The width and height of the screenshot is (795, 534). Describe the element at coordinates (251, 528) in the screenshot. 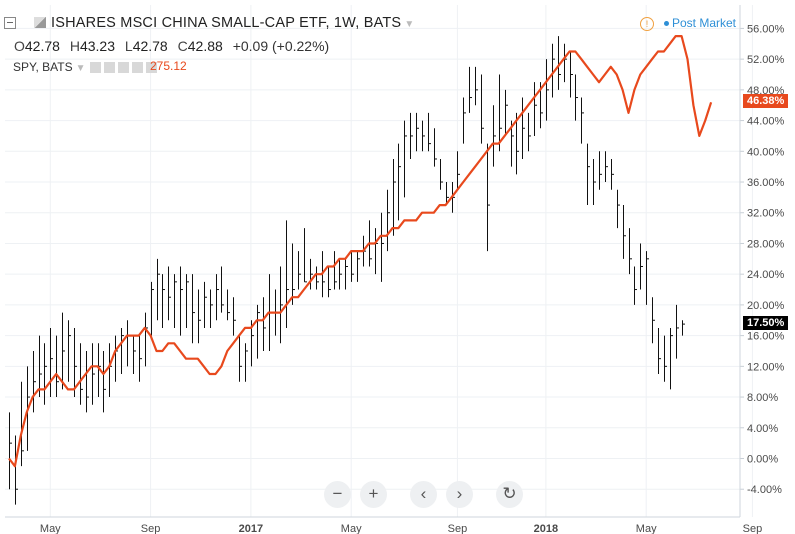

I see `x-tick-label: 2017` at that location.